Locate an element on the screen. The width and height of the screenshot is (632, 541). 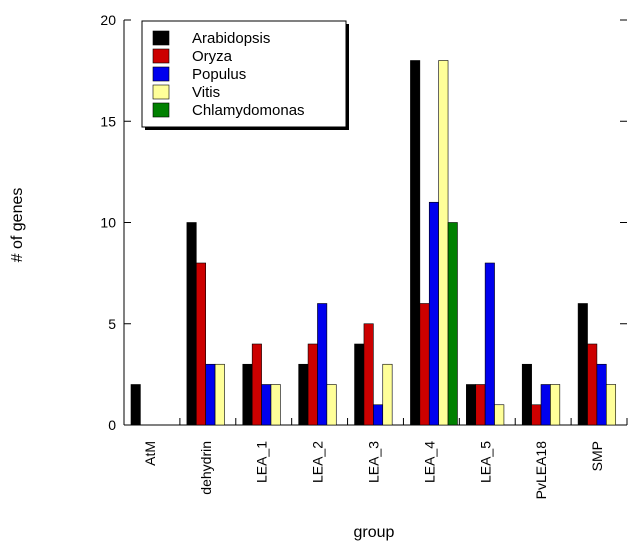
bar-vitis-dehydrin is located at coordinates (219, 394).